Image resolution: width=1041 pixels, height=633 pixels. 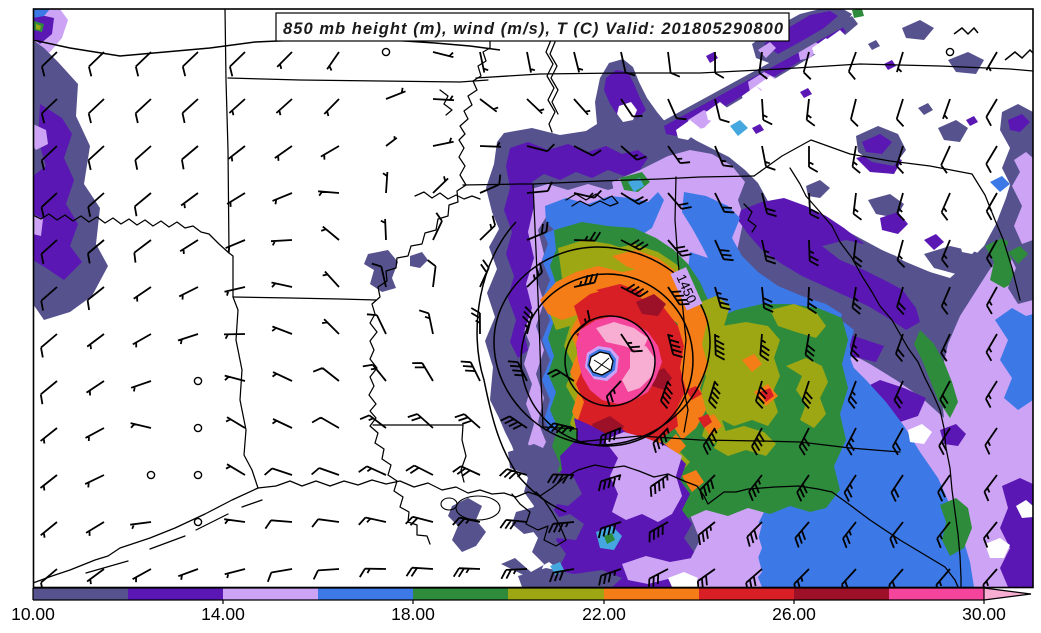 What do you see at coordinates (604, 614) in the screenshot?
I see `svg-text: 22.00` at bounding box center [604, 614].